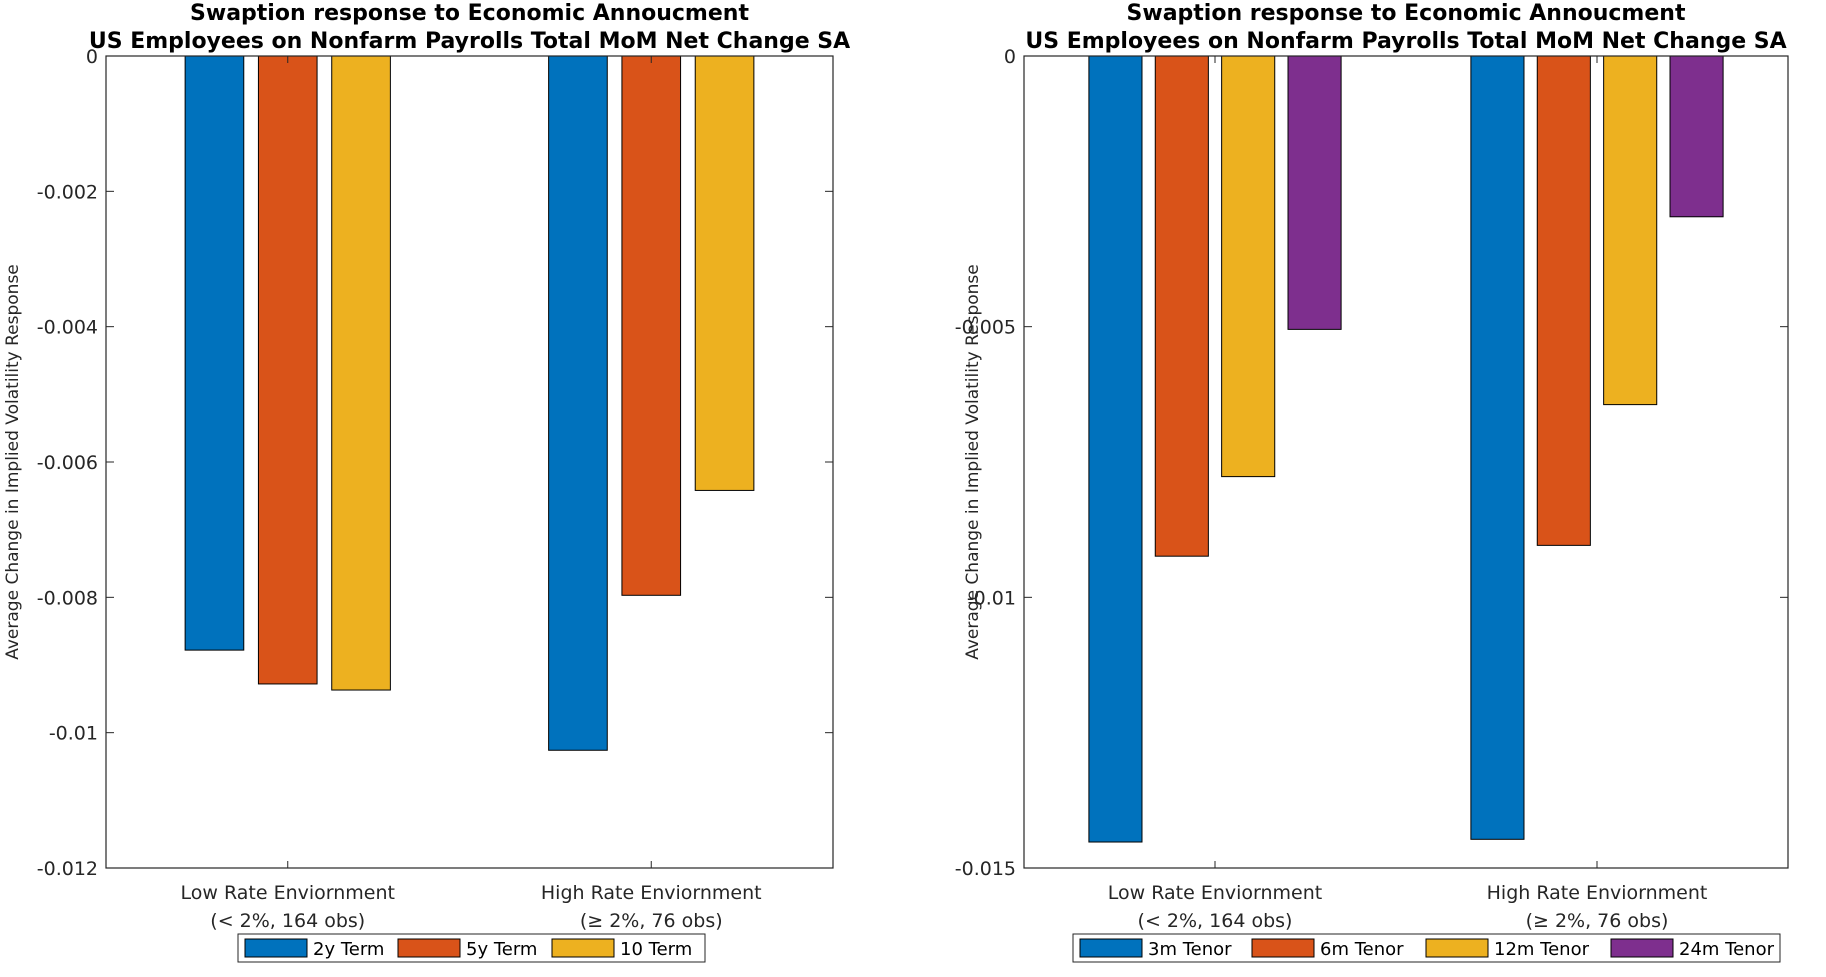 Image resolution: width=1826 pixels, height=977 pixels. Describe the element at coordinates (1248, 266) in the screenshot. I see `bar-12m-tenor-low` at that location.